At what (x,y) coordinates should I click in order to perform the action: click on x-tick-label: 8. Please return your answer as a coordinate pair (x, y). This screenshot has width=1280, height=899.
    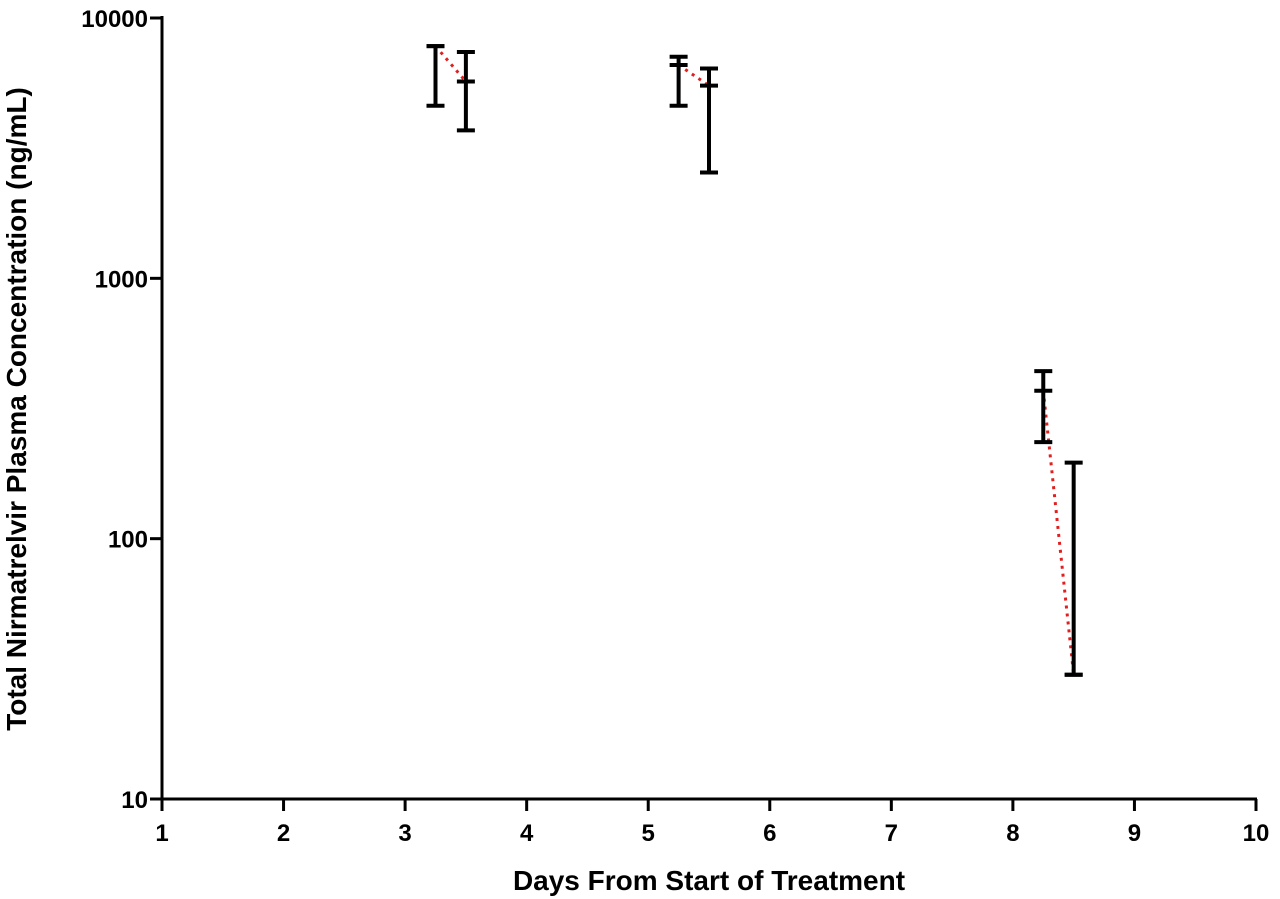
    Looking at the image, I should click on (1012, 833).